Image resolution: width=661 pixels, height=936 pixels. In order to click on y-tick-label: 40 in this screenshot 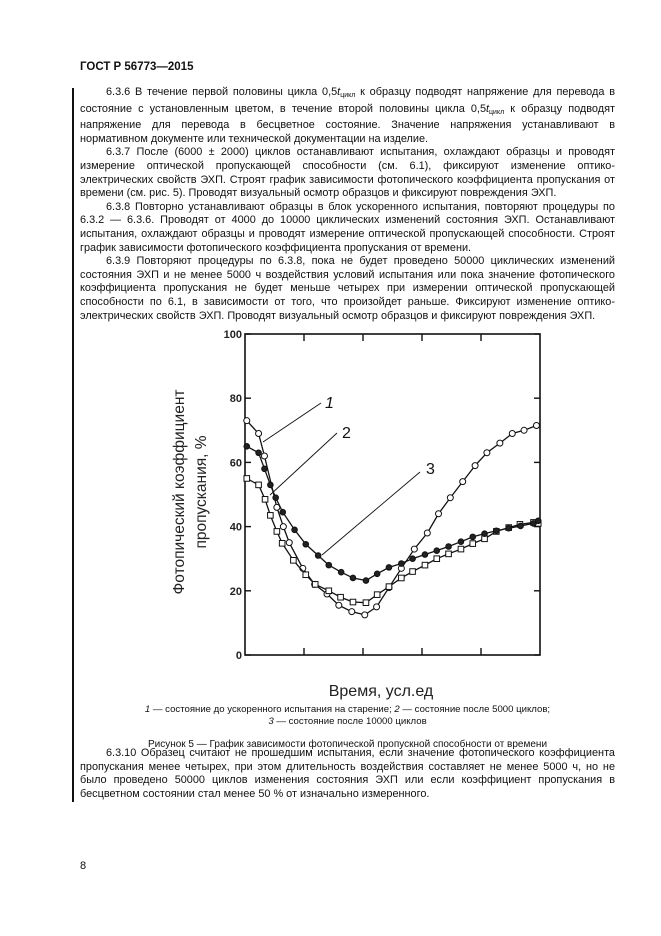, I will do `click(236, 528)`.